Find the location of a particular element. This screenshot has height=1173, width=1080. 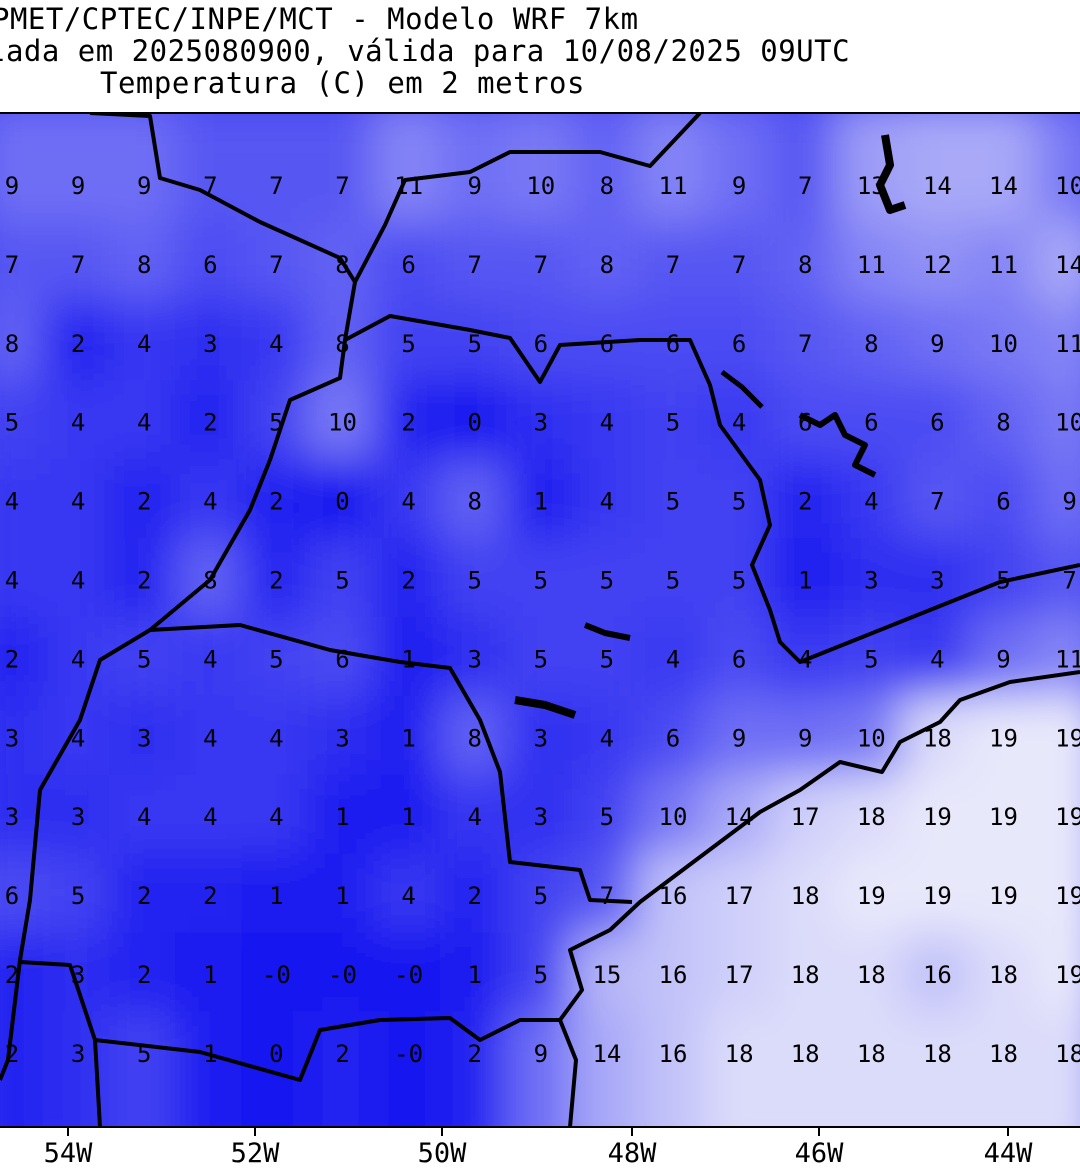

temperature-value: 9 is located at coordinates (739, 738).